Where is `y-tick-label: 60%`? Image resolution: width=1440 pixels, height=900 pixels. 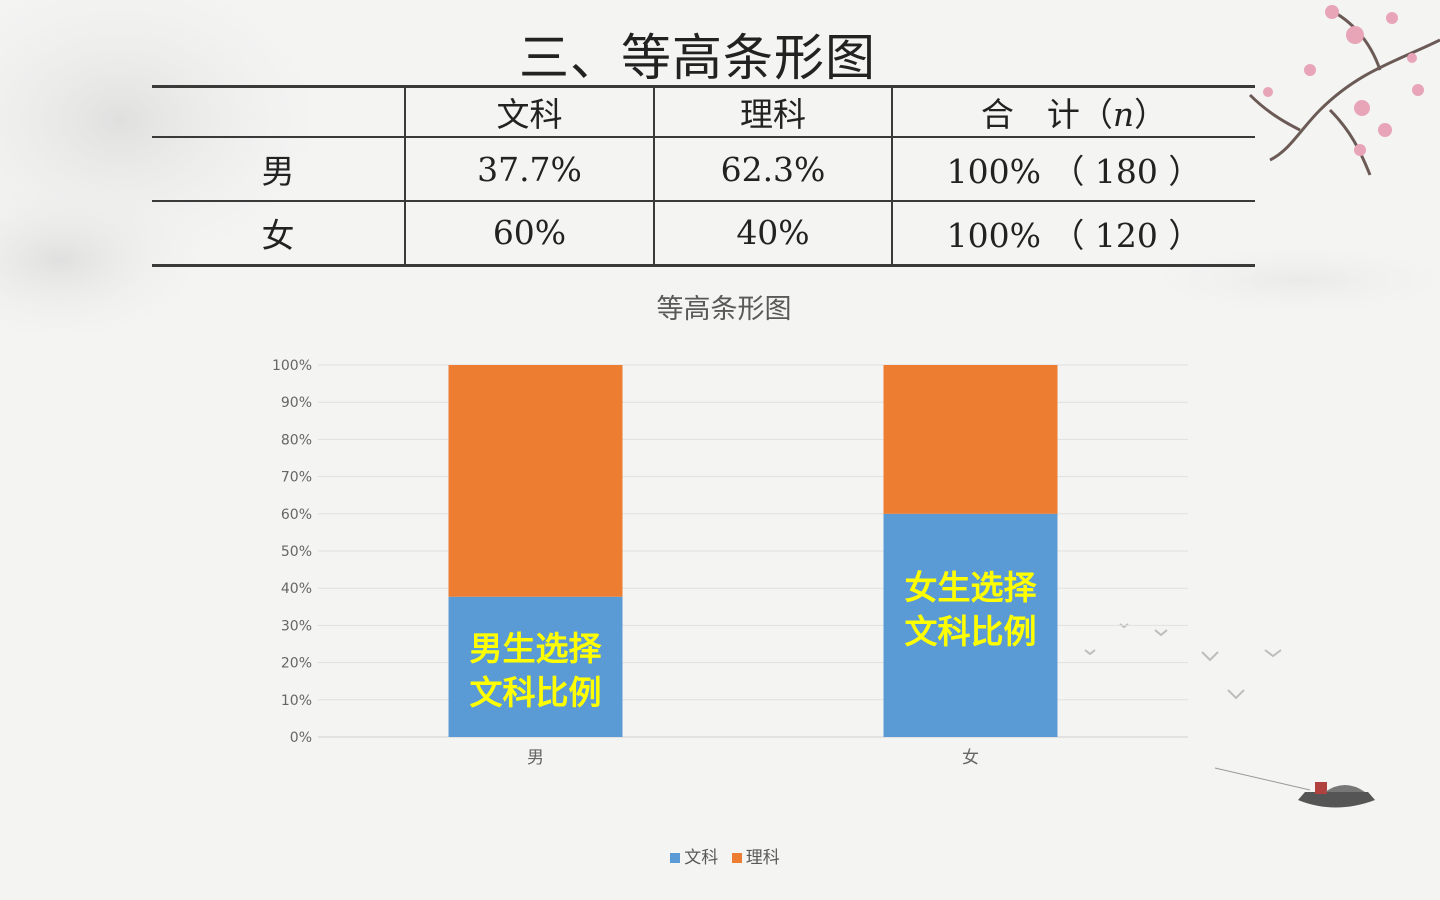 y-tick-label: 60% is located at coordinates (296, 515).